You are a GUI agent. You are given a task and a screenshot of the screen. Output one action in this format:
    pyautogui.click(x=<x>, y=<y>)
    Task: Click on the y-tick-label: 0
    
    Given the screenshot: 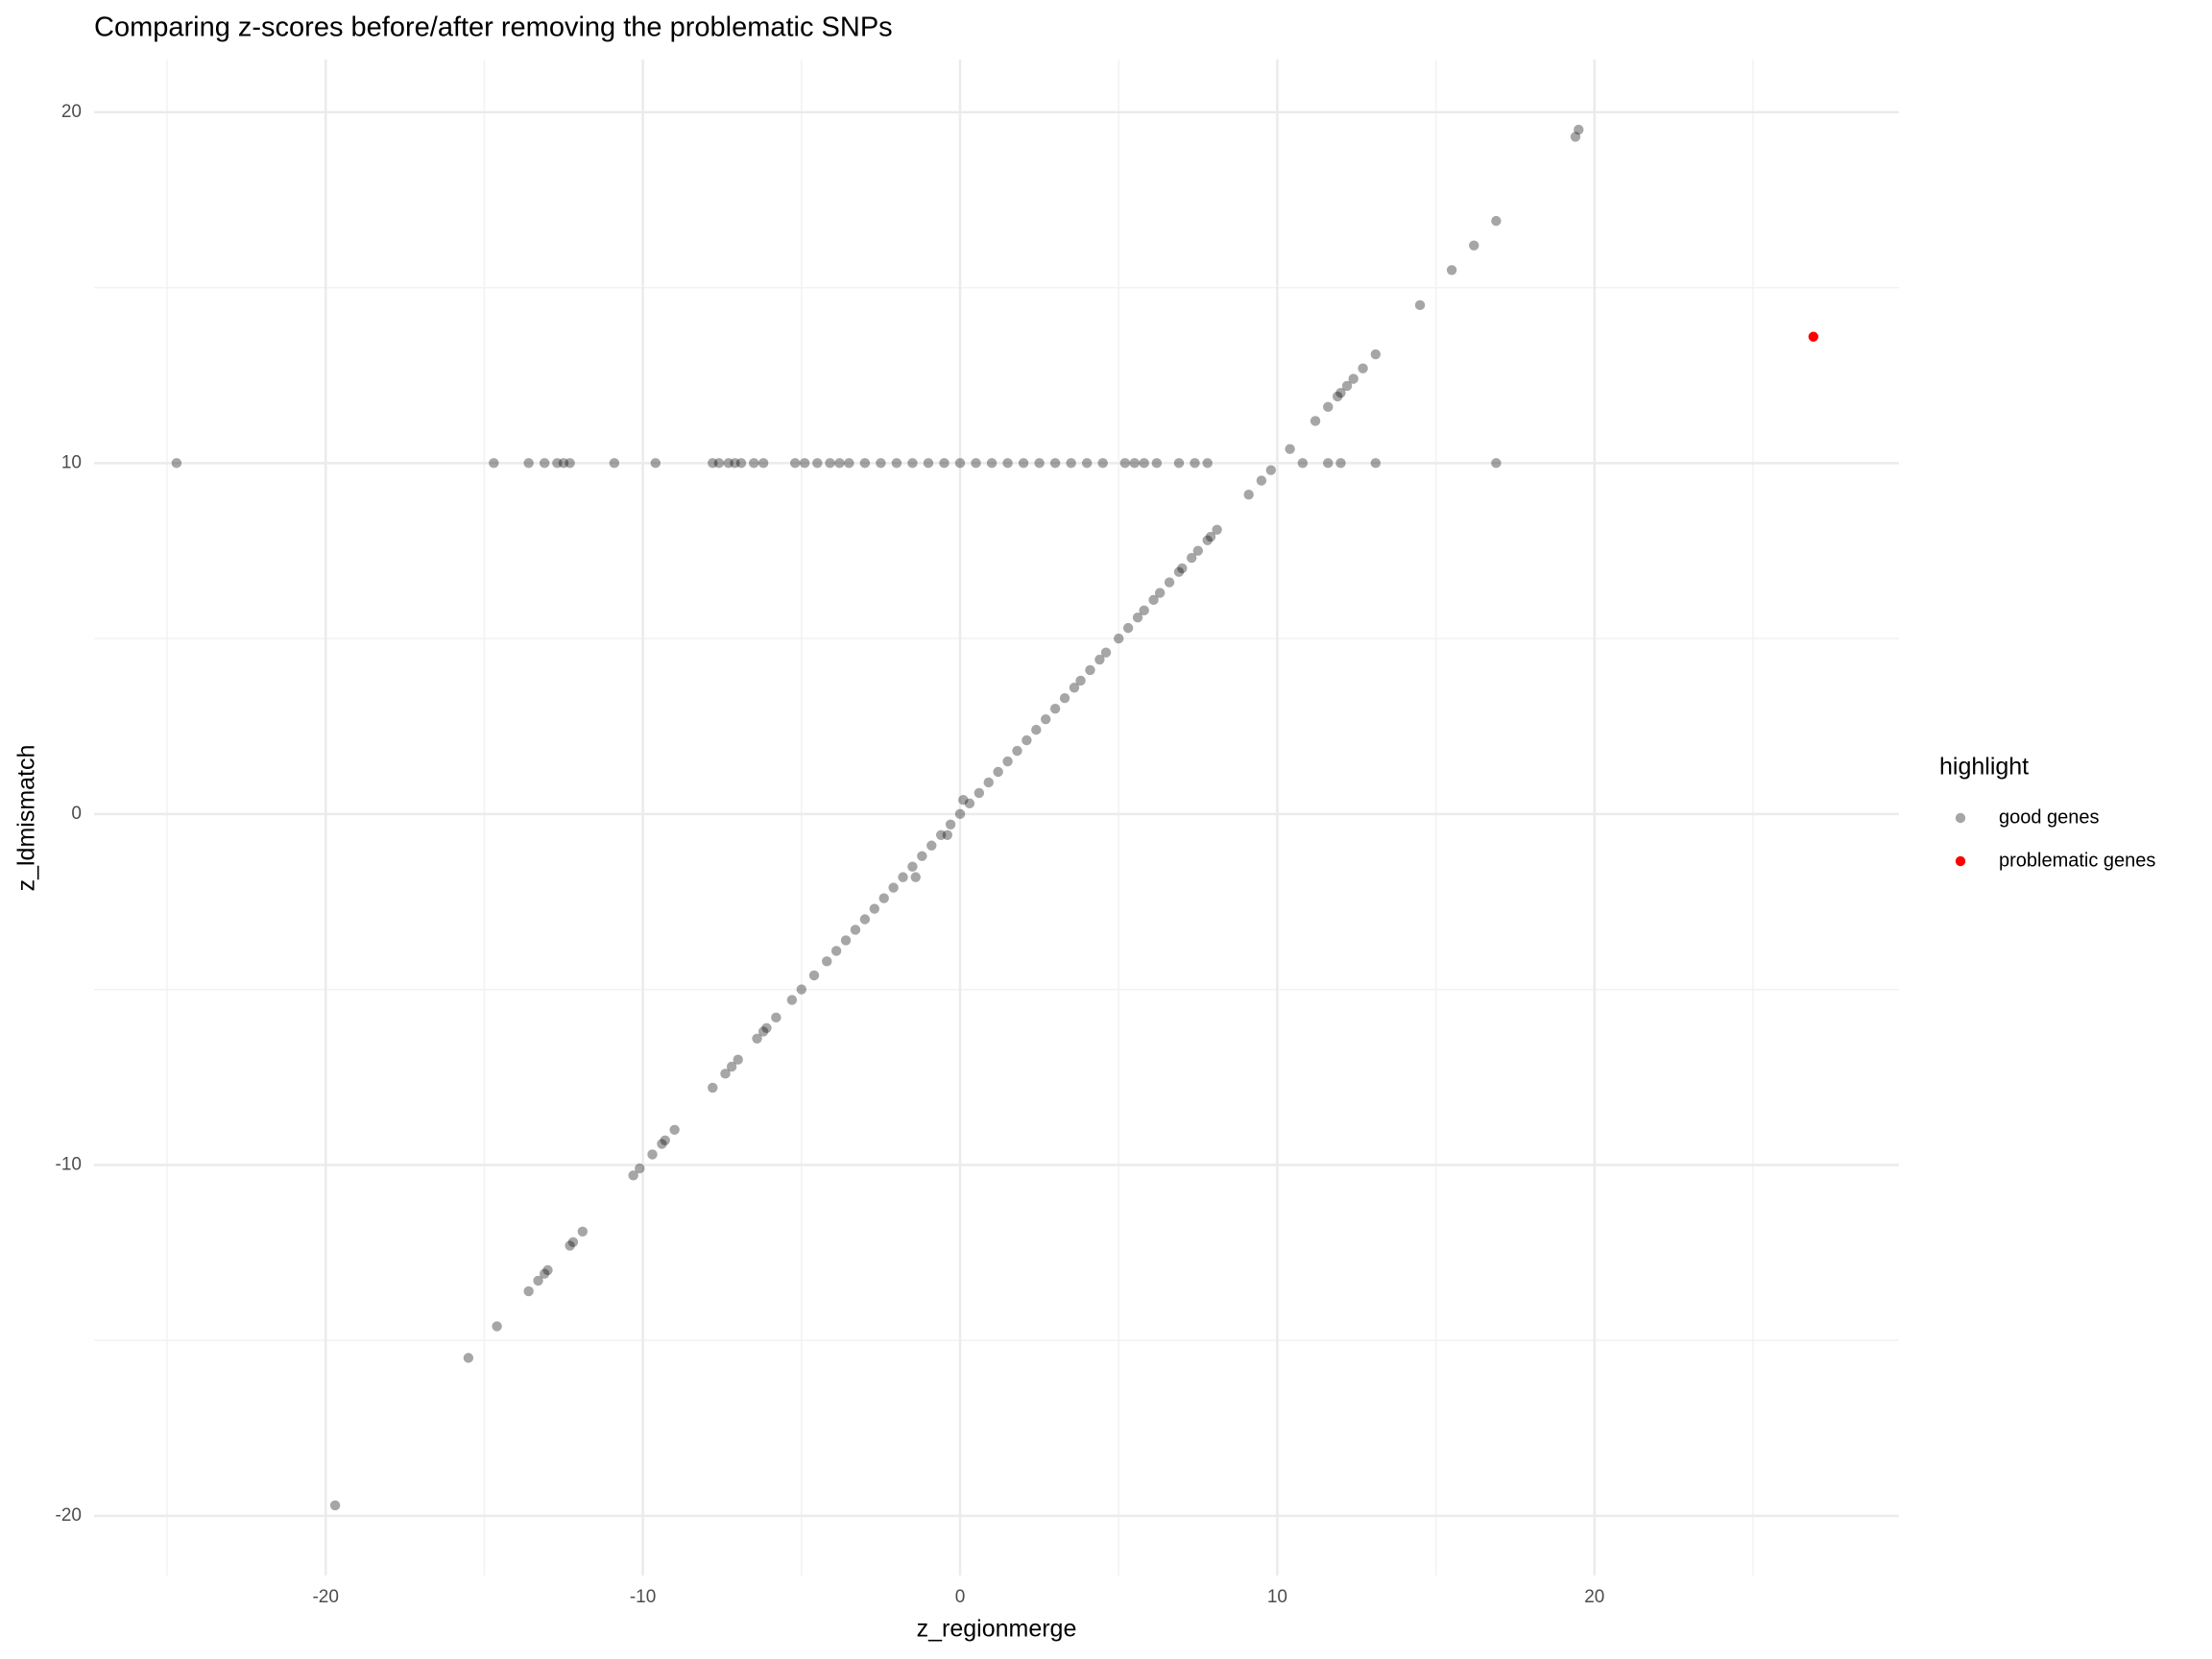 What is the action you would take?
    pyautogui.click(x=77, y=814)
    